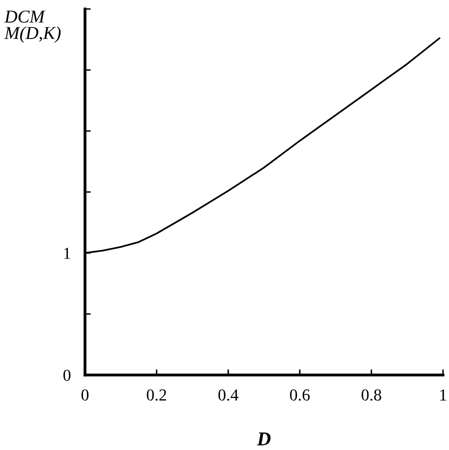 This screenshot has width=449, height=450. Describe the element at coordinates (372, 395) in the screenshot. I see `x-tick-label: 0.8` at that location.